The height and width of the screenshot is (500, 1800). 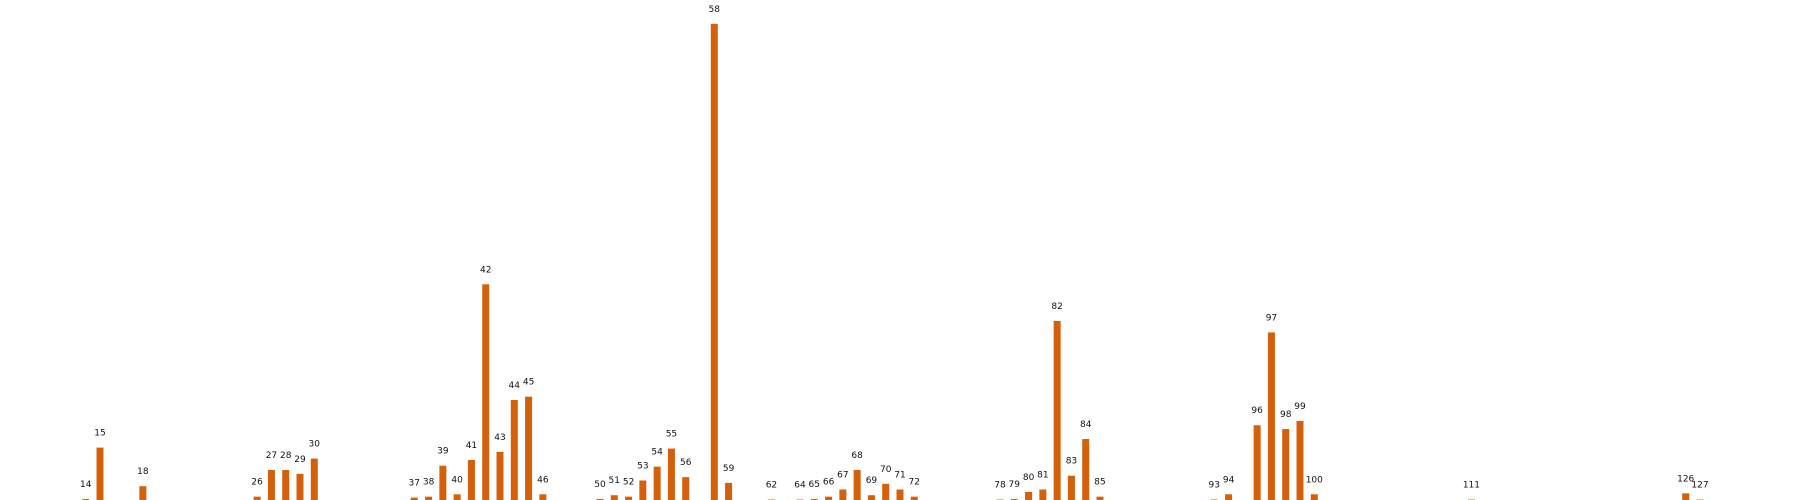 What do you see at coordinates (600, 485) in the screenshot?
I see `bar-label: 50` at bounding box center [600, 485].